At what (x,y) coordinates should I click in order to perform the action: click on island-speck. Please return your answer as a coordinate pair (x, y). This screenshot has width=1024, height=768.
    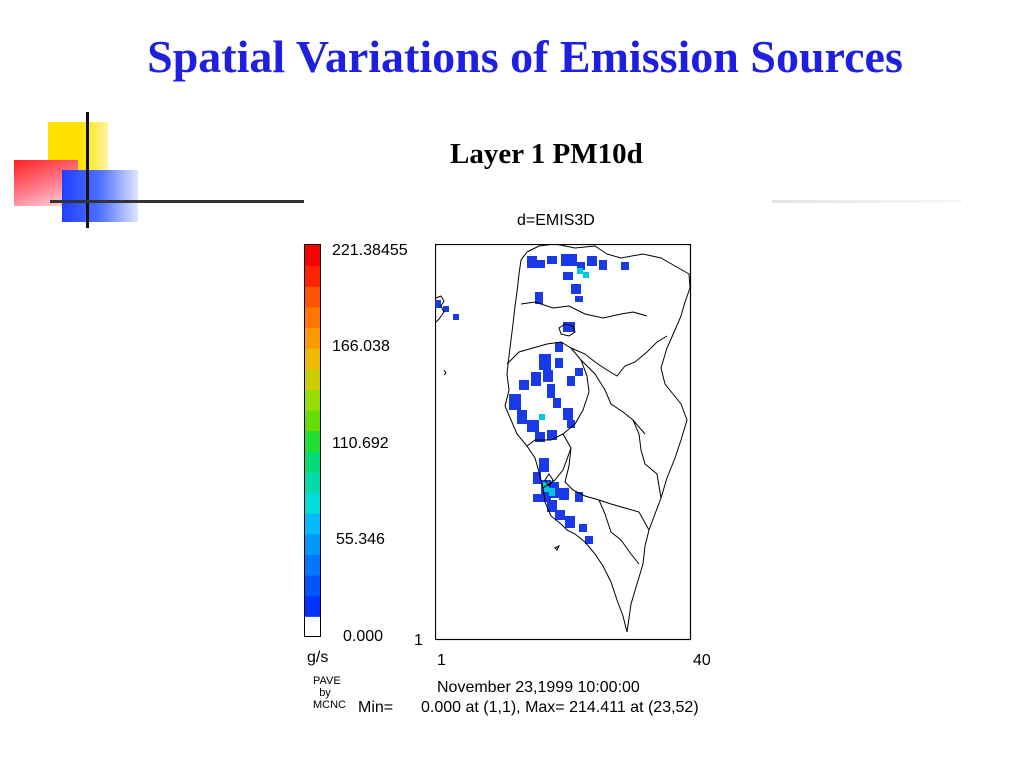
    Looking at the image, I should click on (445, 372).